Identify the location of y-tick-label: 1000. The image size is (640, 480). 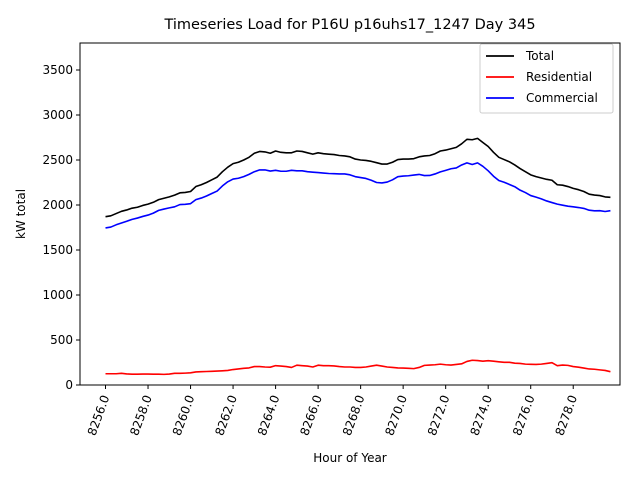
(57, 295).